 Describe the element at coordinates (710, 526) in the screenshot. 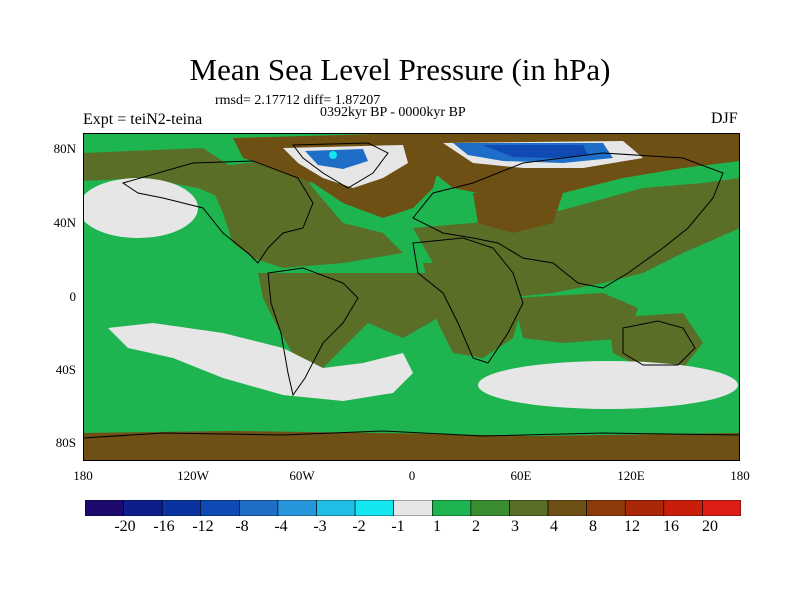

I see `colorbar-label: 20` at that location.